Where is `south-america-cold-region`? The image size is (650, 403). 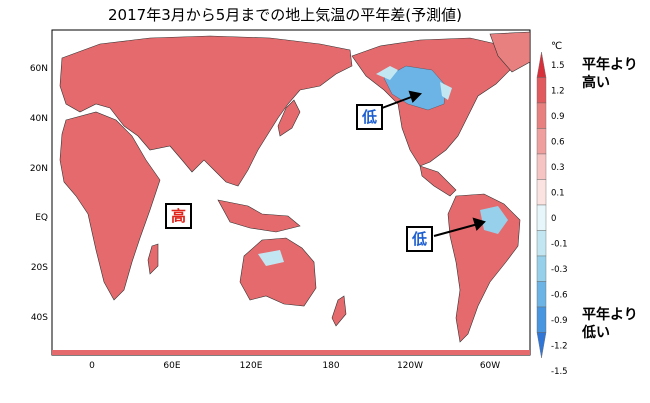
south-america-cold-region is located at coordinates (494, 220).